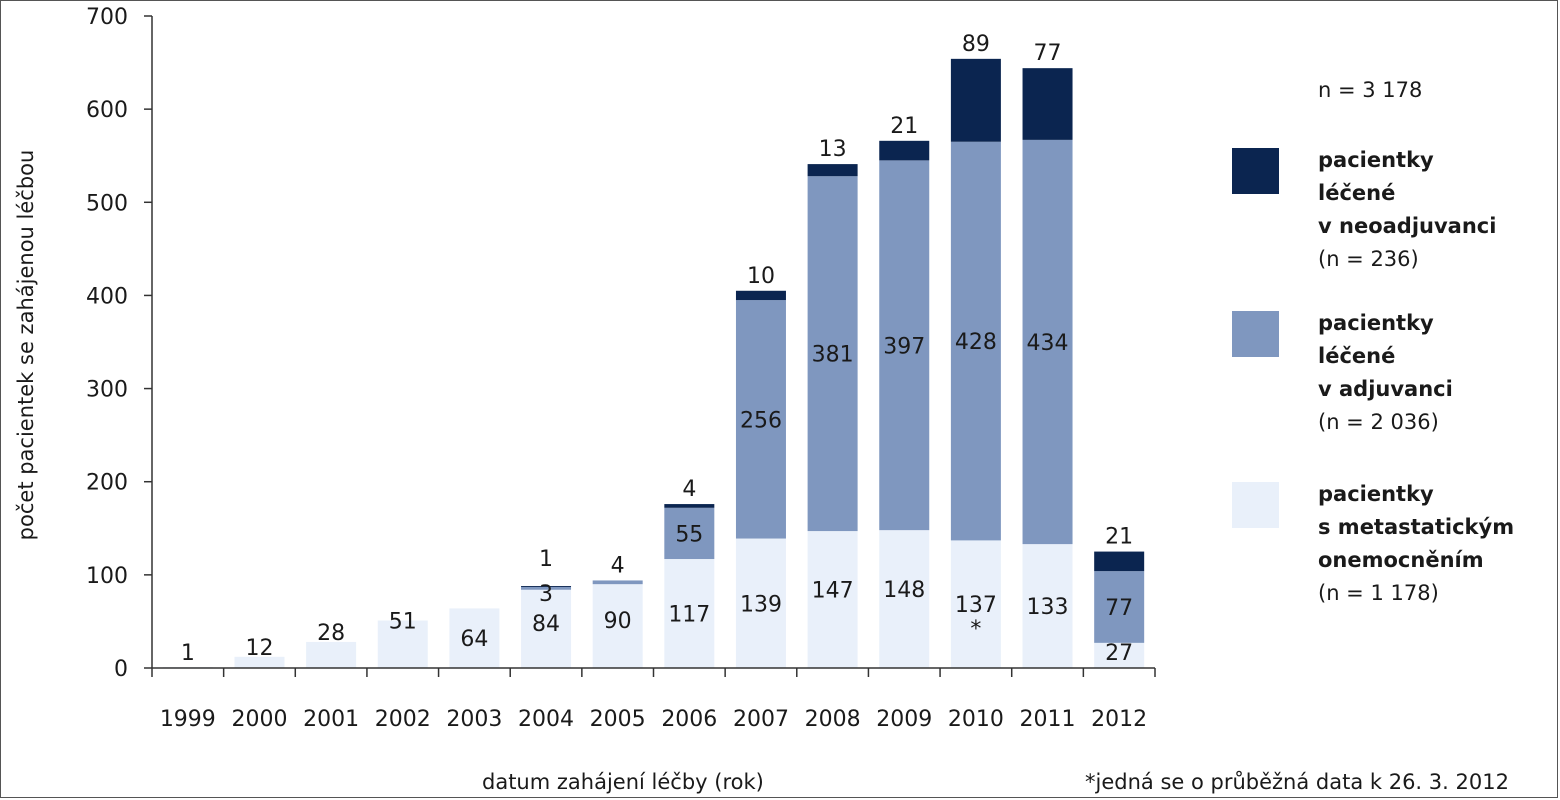 This screenshot has width=1560, height=800. I want to click on y-tick-label: 500, so click(107, 203).